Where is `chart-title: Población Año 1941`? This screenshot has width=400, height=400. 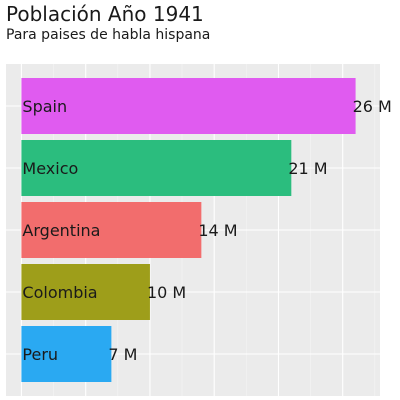 chart-title: Población Año 1941 is located at coordinates (105, 14).